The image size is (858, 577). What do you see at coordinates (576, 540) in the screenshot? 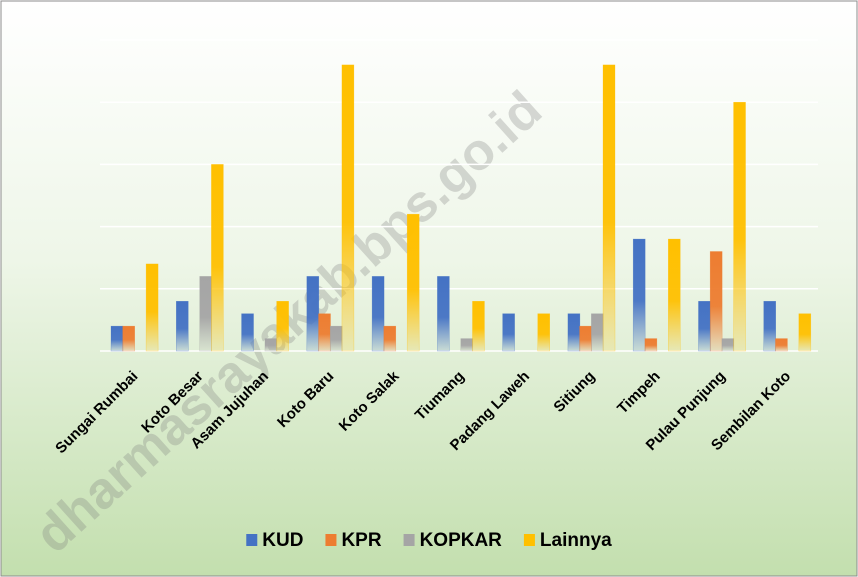
I see `legend-label: Lainnya` at bounding box center [576, 540].